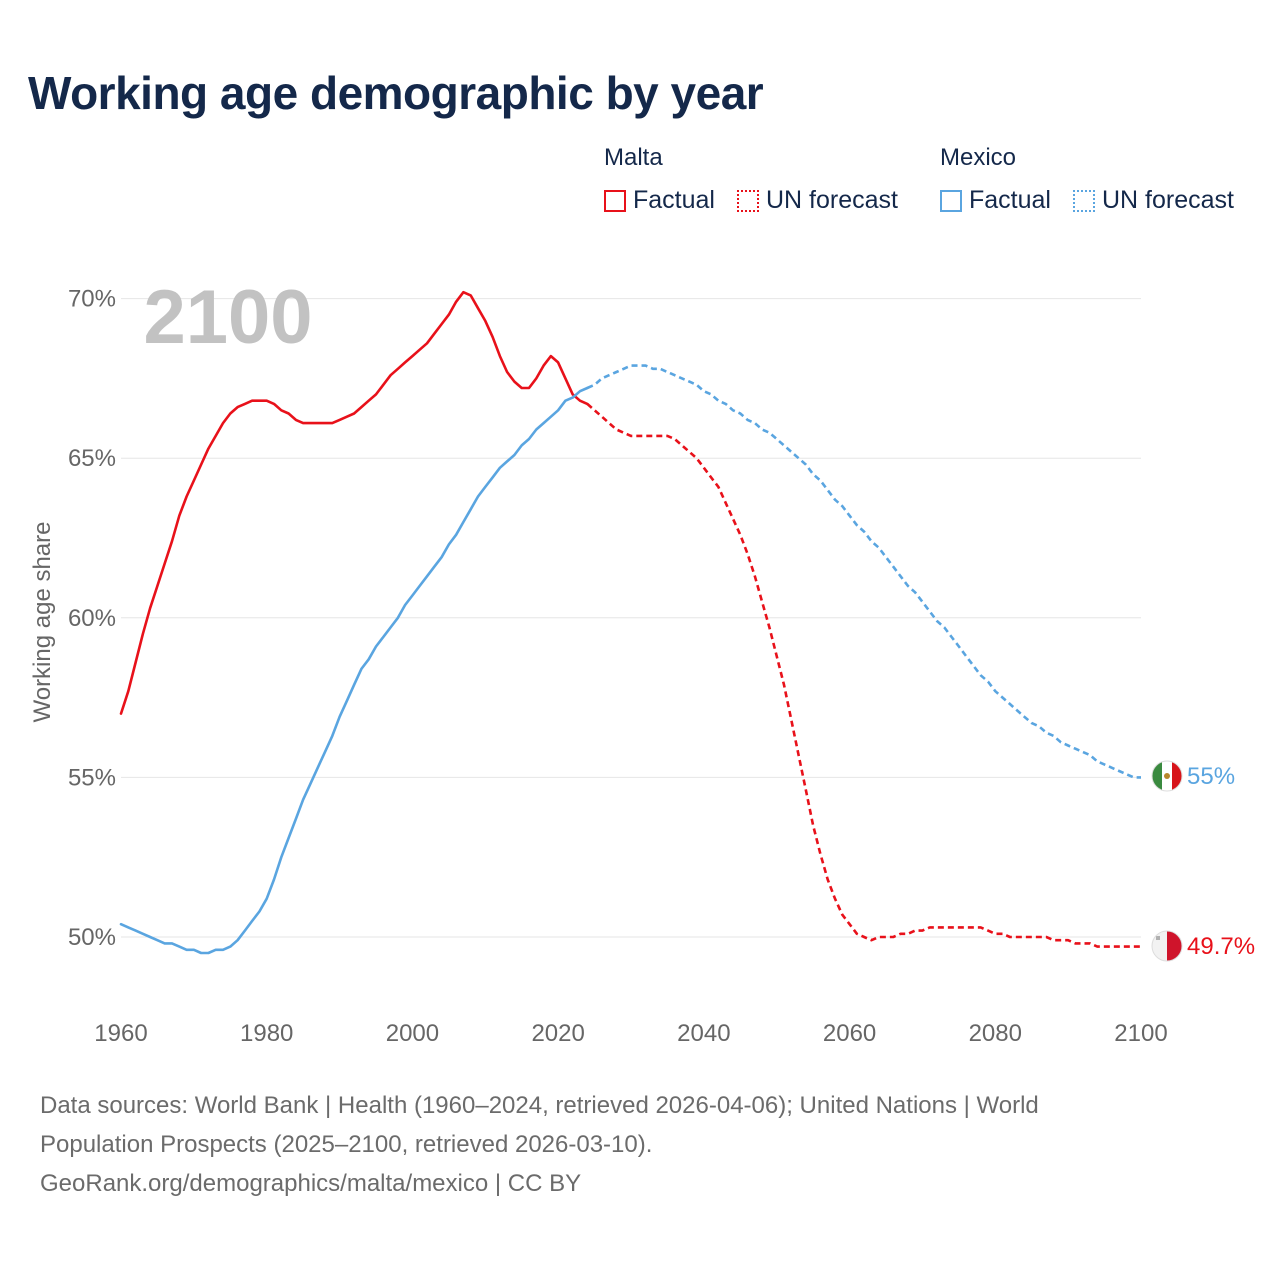  Describe the element at coordinates (266, 1033) in the screenshot. I see `x-tick-label: 1980` at that location.